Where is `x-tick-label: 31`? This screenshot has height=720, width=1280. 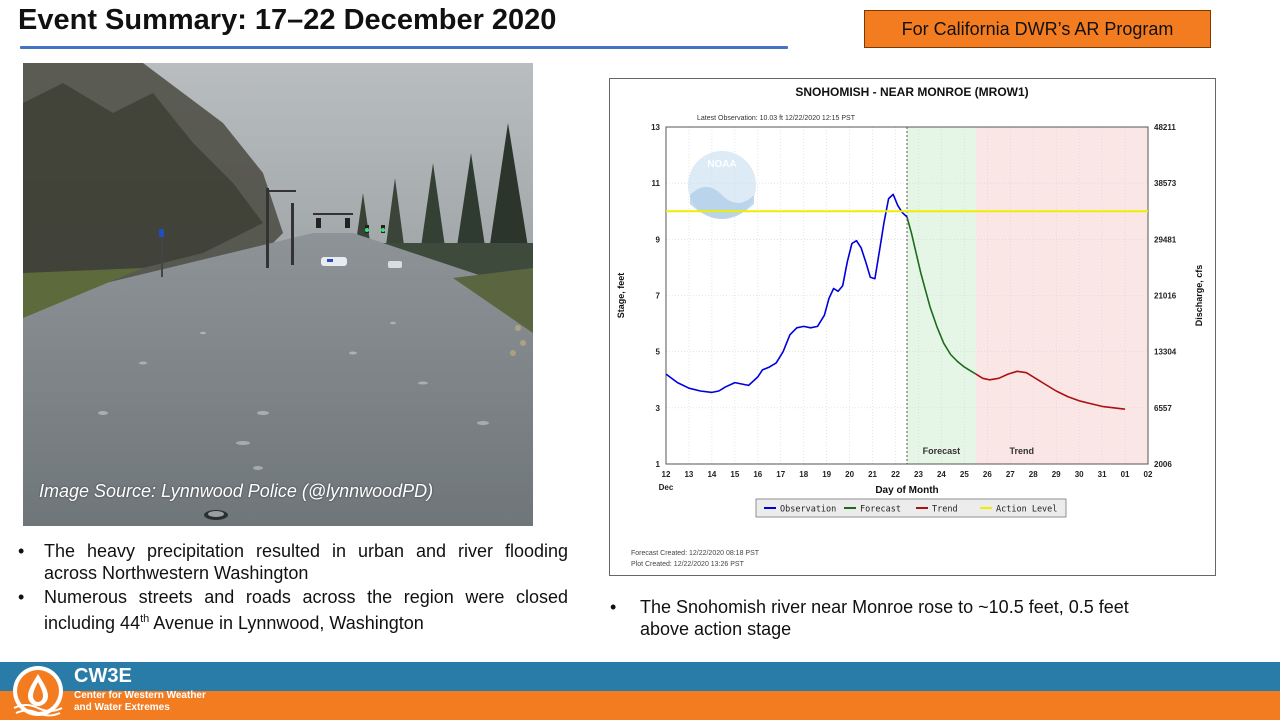 x-tick-label: 31 is located at coordinates (1102, 474).